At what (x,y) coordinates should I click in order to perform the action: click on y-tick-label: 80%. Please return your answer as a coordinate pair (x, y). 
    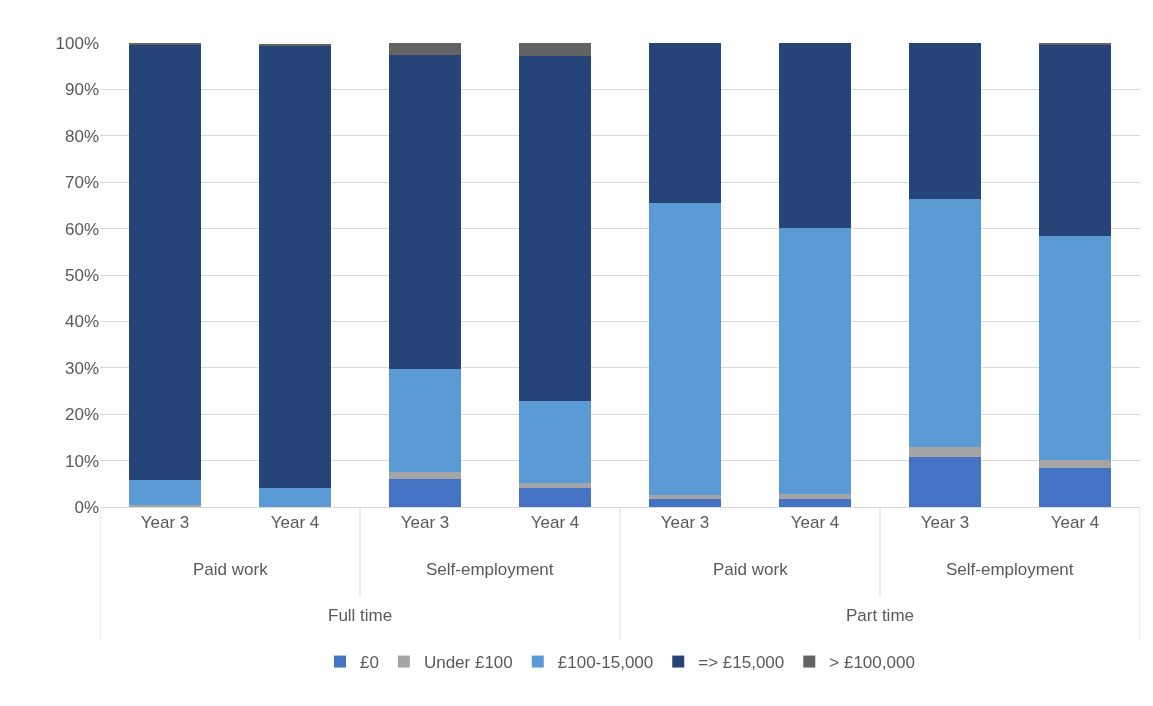
    Looking at the image, I should click on (81, 136).